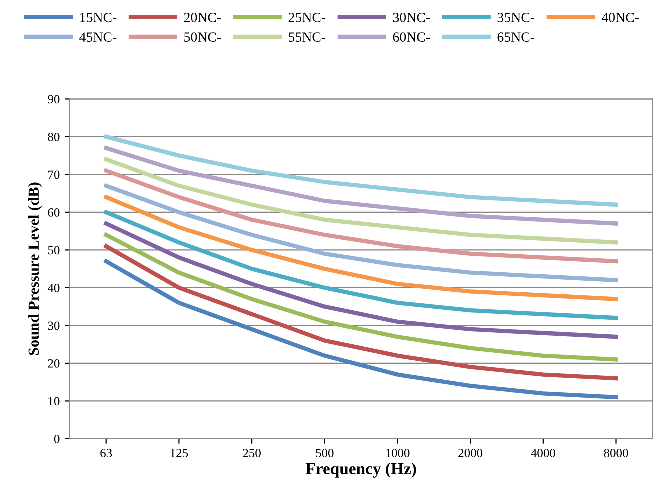 This screenshot has height=496, width=666. I want to click on x-tick-label: 8000, so click(616, 453).